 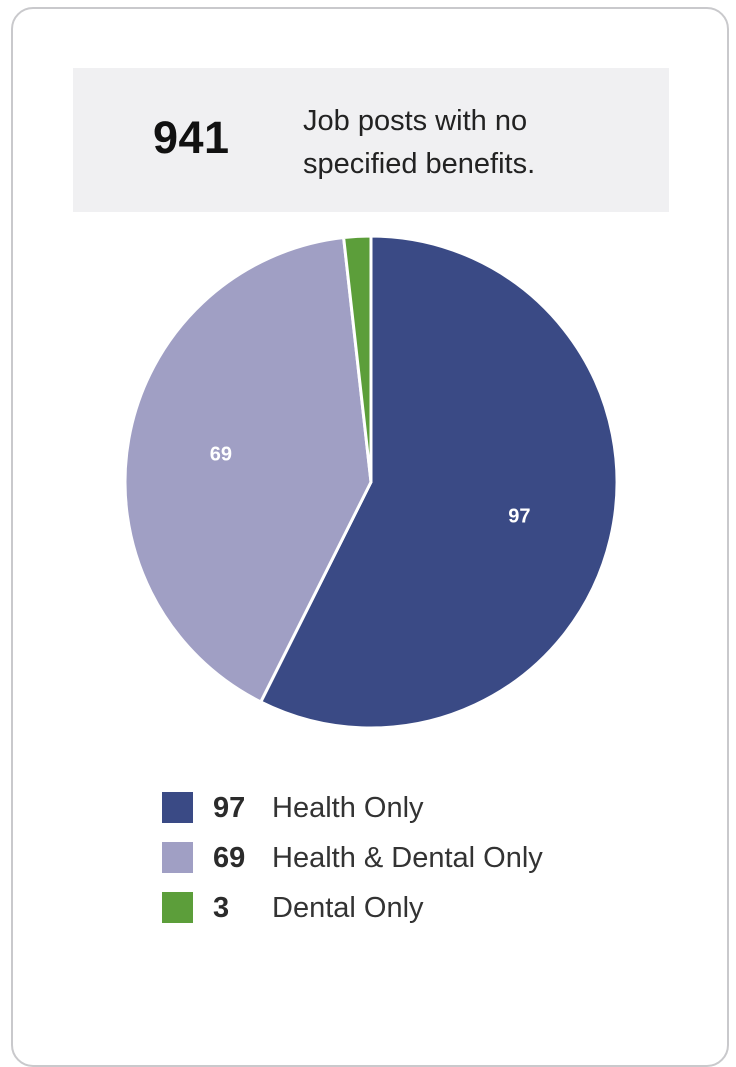 What do you see at coordinates (229, 858) in the screenshot?
I see `legend-value: 69` at bounding box center [229, 858].